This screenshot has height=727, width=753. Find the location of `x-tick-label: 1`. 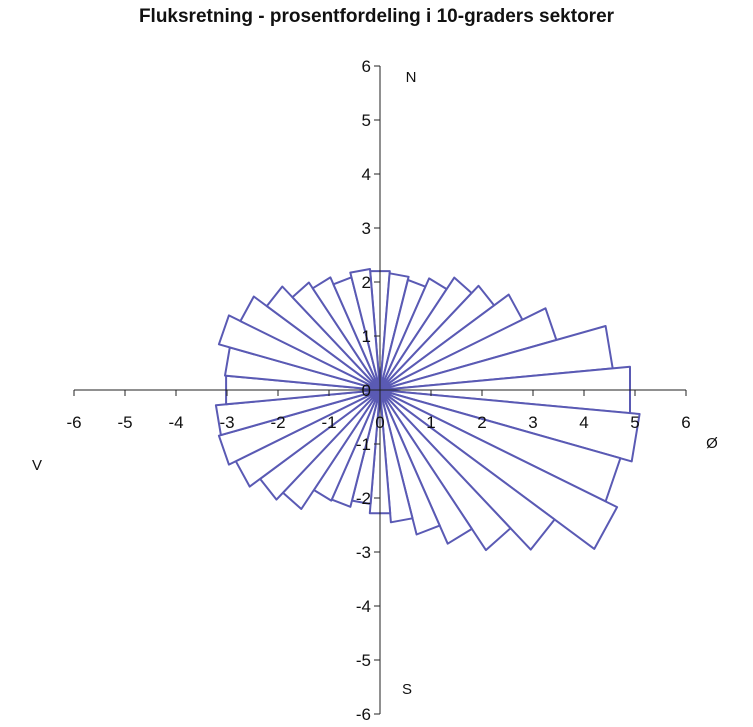

x-tick-label: 1 is located at coordinates (430, 422).